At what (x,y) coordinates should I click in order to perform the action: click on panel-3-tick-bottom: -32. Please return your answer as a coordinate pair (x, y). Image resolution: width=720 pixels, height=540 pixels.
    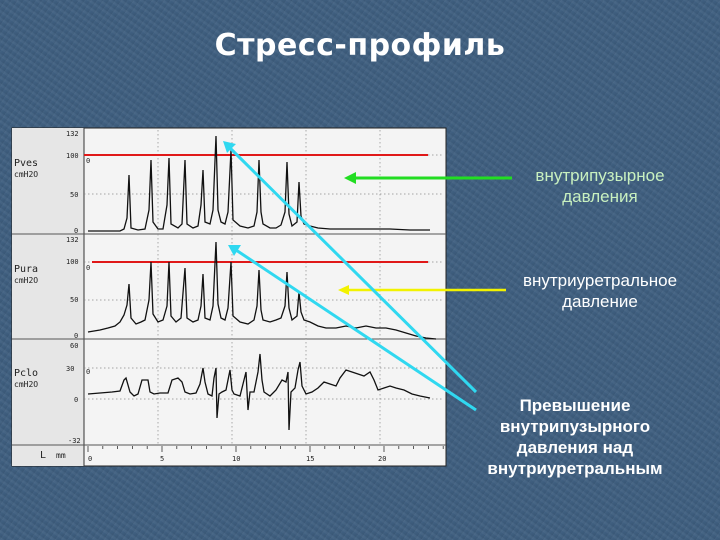
    Looking at the image, I should click on (74, 441).